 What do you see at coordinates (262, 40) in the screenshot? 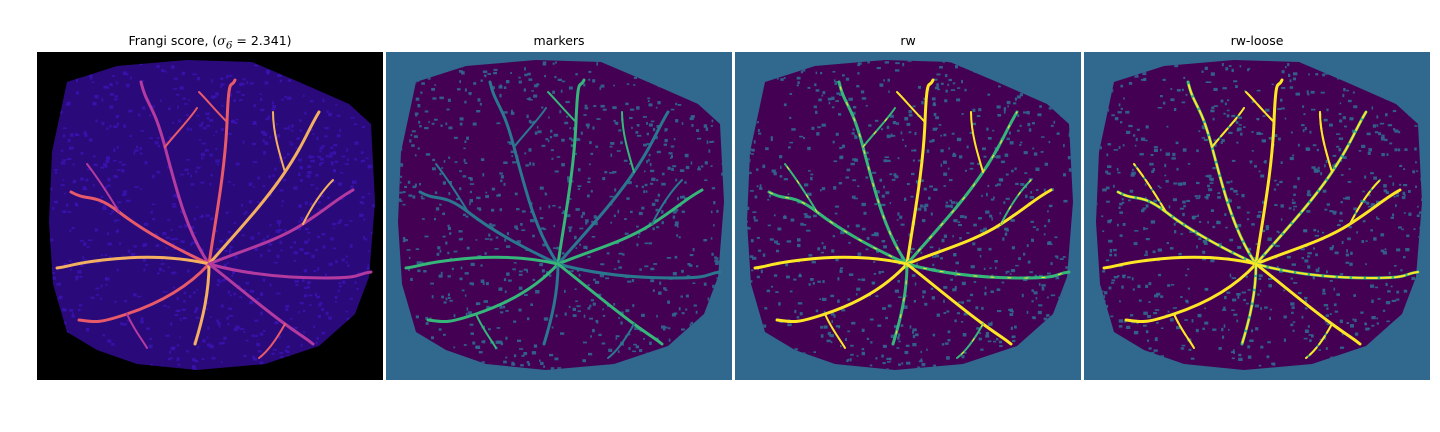
I see `frangi-title-suffix: = 2.341)` at bounding box center [262, 40].